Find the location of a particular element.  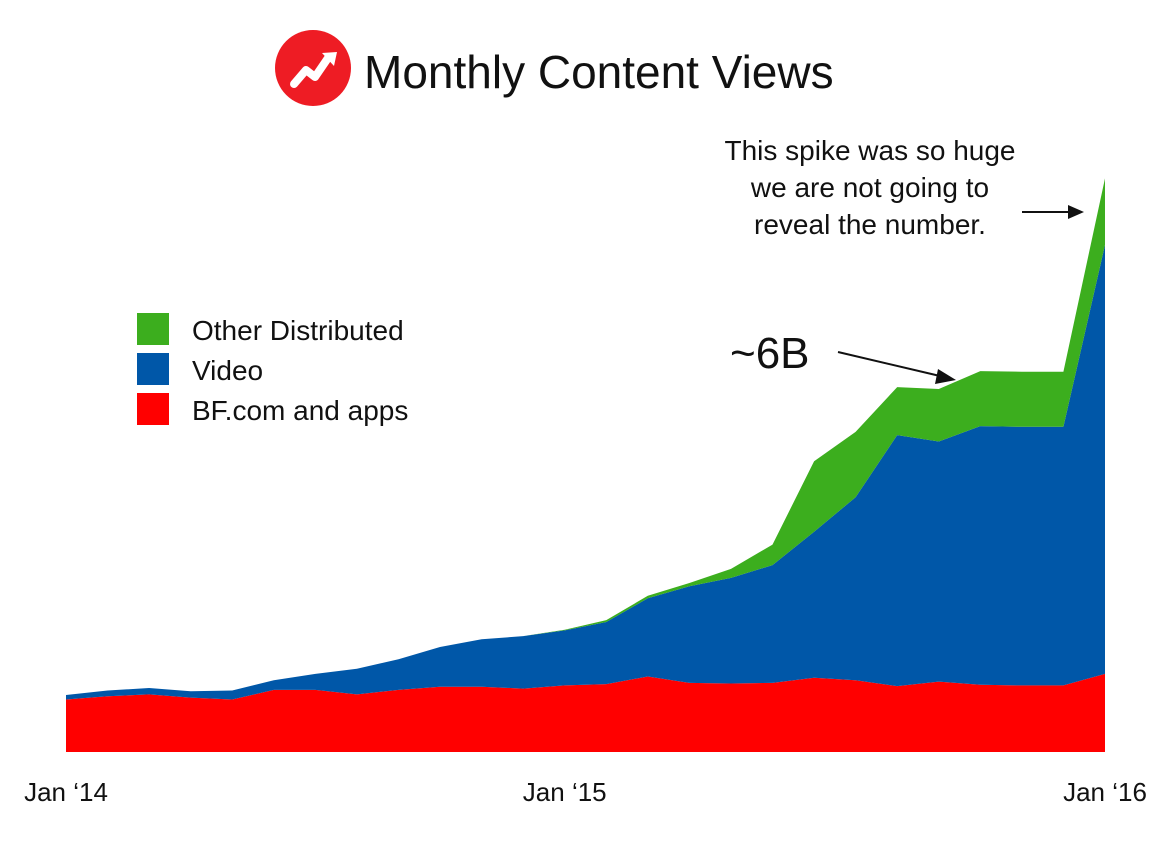

x-tick-label: Jan ‘16 is located at coordinates (1105, 792).